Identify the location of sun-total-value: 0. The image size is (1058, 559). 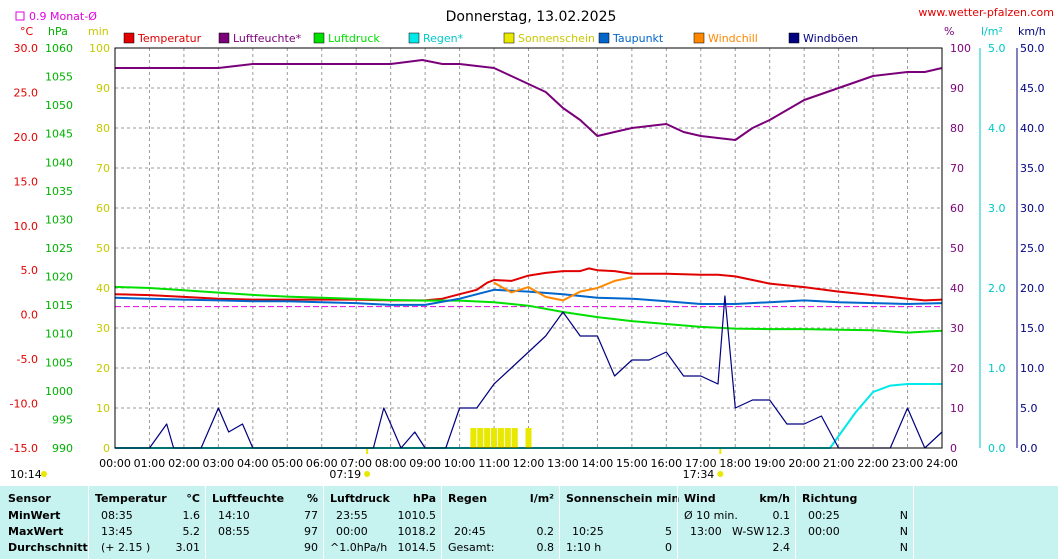
(668, 547).